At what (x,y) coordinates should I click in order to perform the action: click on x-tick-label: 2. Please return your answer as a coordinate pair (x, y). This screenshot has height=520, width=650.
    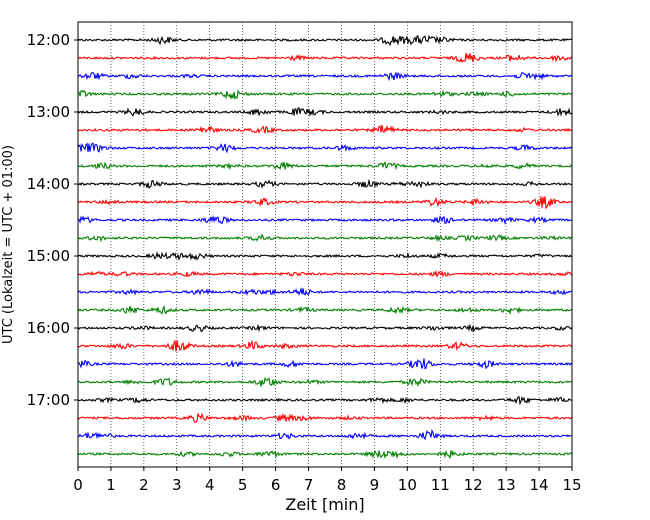
    Looking at the image, I should click on (144, 485).